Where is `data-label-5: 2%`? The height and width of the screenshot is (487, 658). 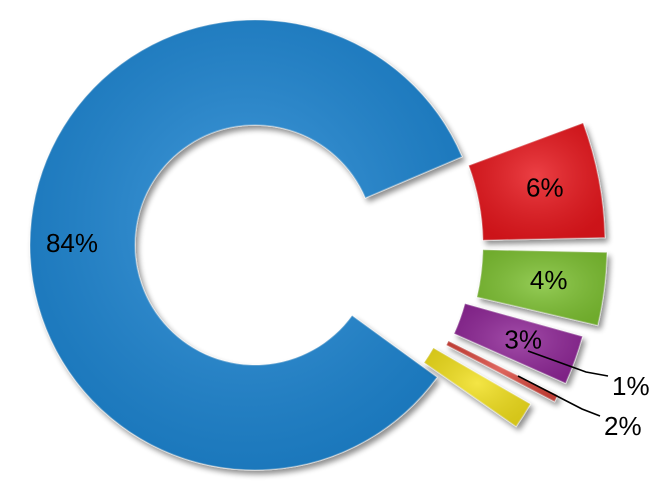 data-label-5: 2% is located at coordinates (623, 426).